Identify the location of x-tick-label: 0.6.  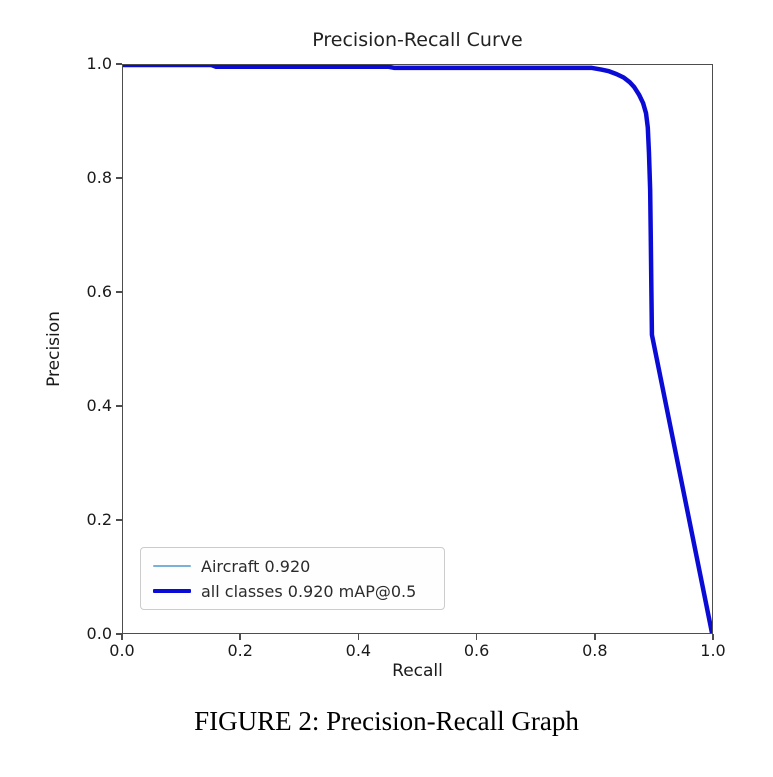
(476, 650).